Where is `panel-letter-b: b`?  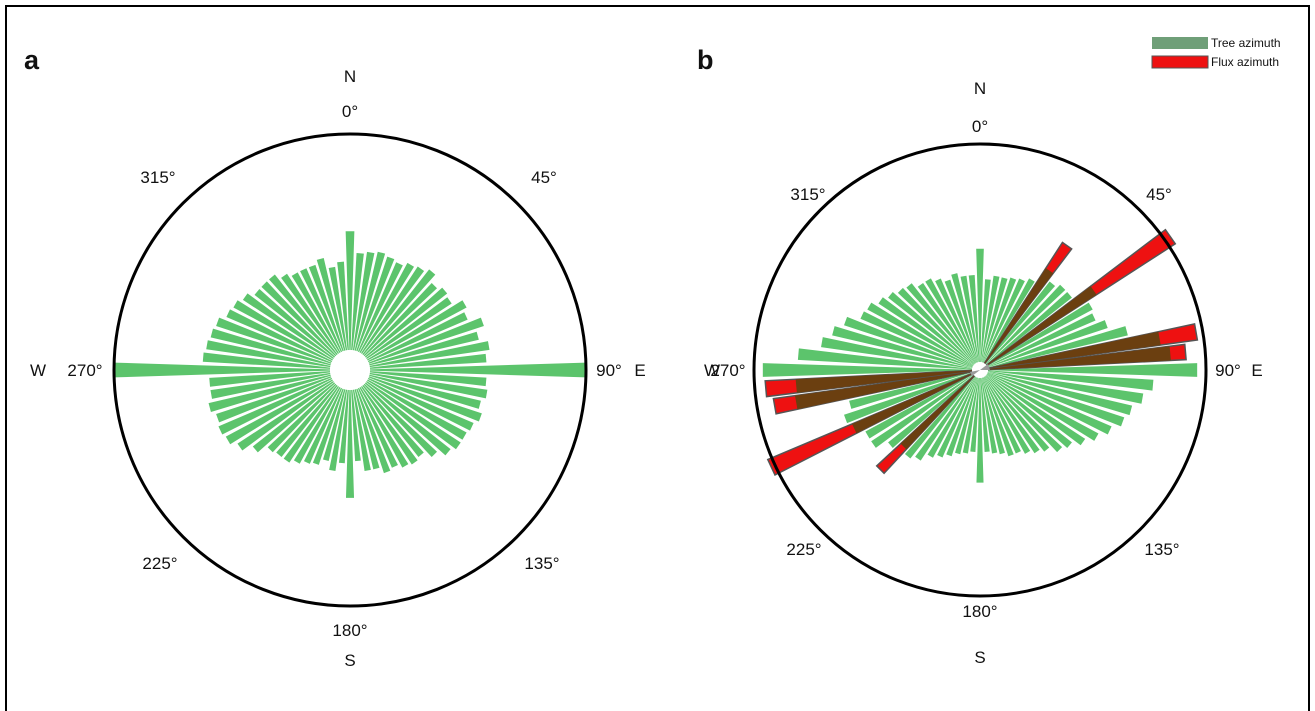 panel-letter-b: b is located at coordinates (705, 60).